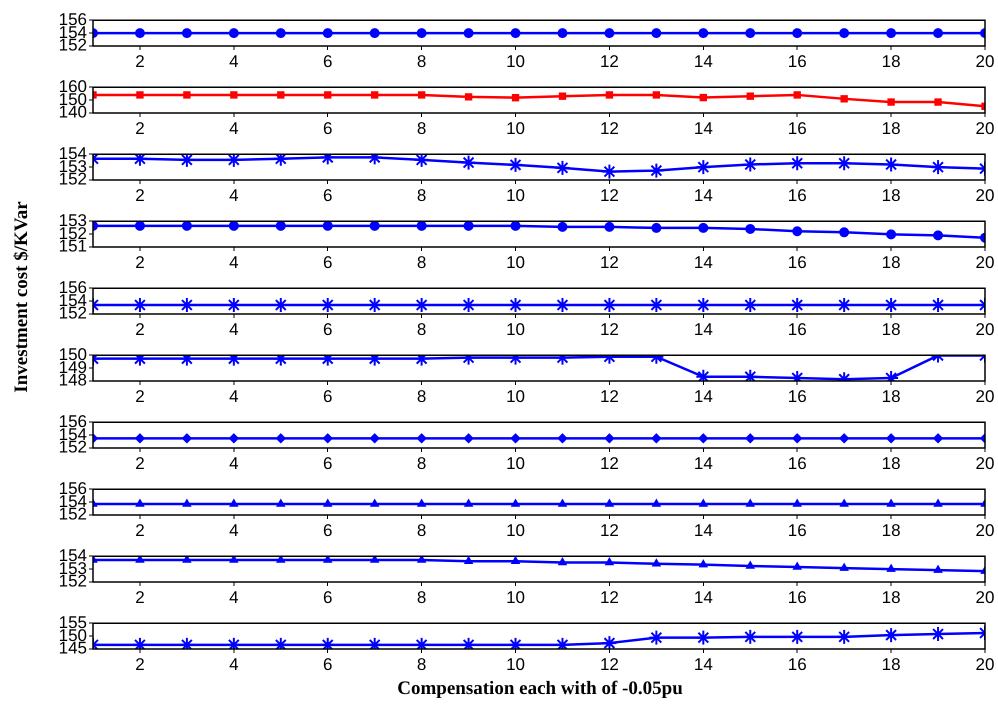 This screenshot has height=711, width=998. Describe the element at coordinates (22, 297) in the screenshot. I see `y-axis-title: Investment cost $/KVar` at that location.